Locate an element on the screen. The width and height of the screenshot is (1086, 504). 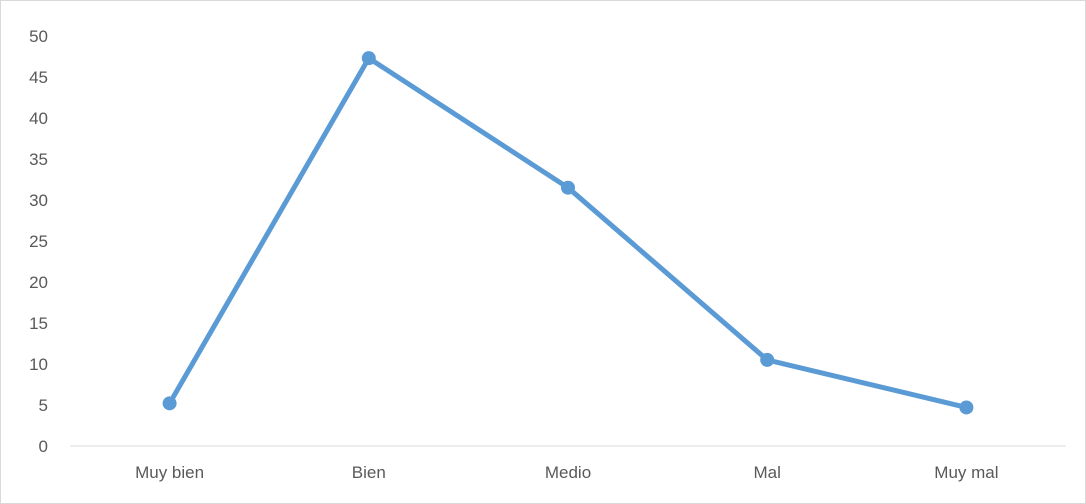
y-tick-label: 5 is located at coordinates (43, 405).